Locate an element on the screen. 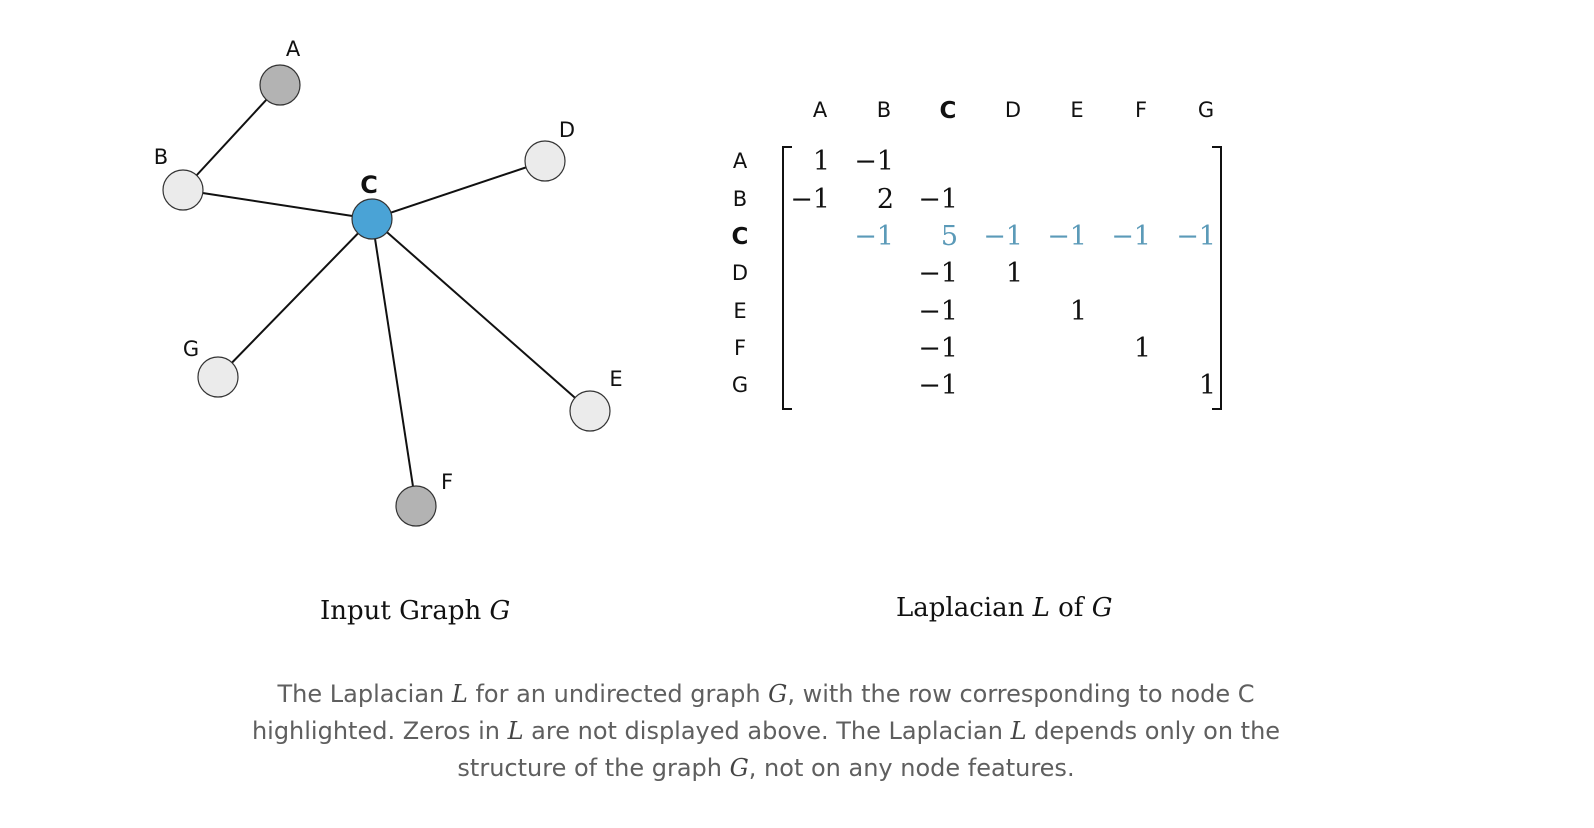  graph-title: Input Graph G is located at coordinates (415, 611).